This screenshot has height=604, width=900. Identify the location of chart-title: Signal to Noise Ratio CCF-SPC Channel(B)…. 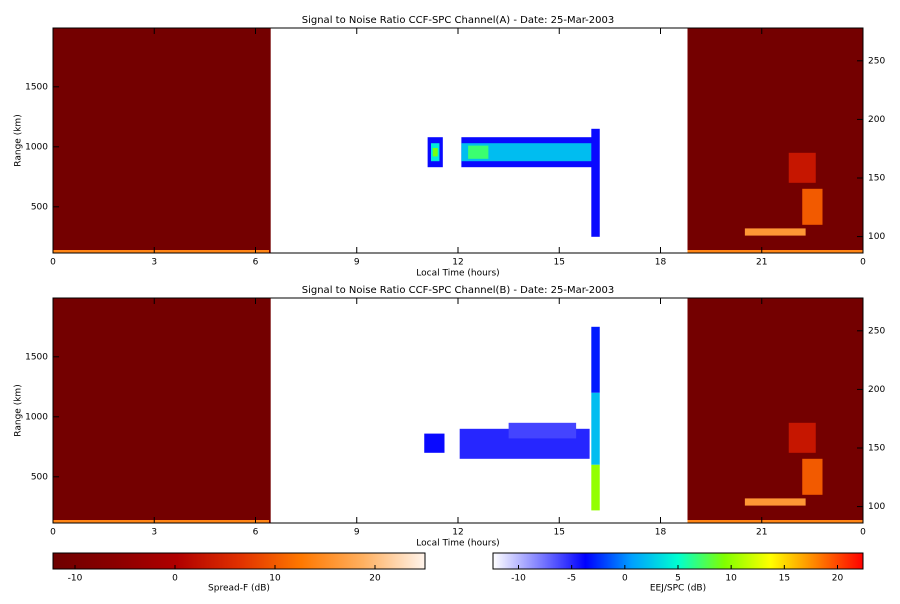
(458, 290).